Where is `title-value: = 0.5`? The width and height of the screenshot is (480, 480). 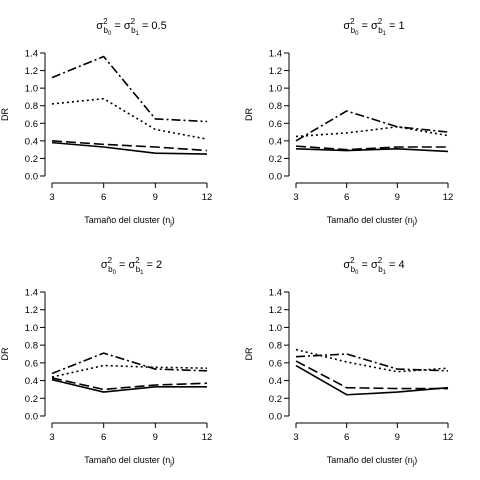
title-value: = 0.5 is located at coordinates (153, 26).